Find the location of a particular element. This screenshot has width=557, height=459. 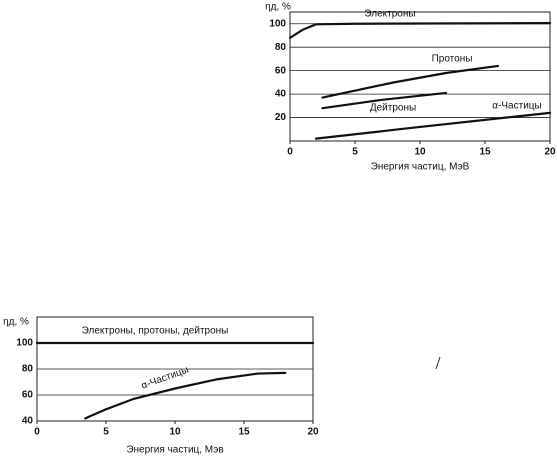

x-axis-label: Энергия частиц, МэВ is located at coordinates (420, 167).